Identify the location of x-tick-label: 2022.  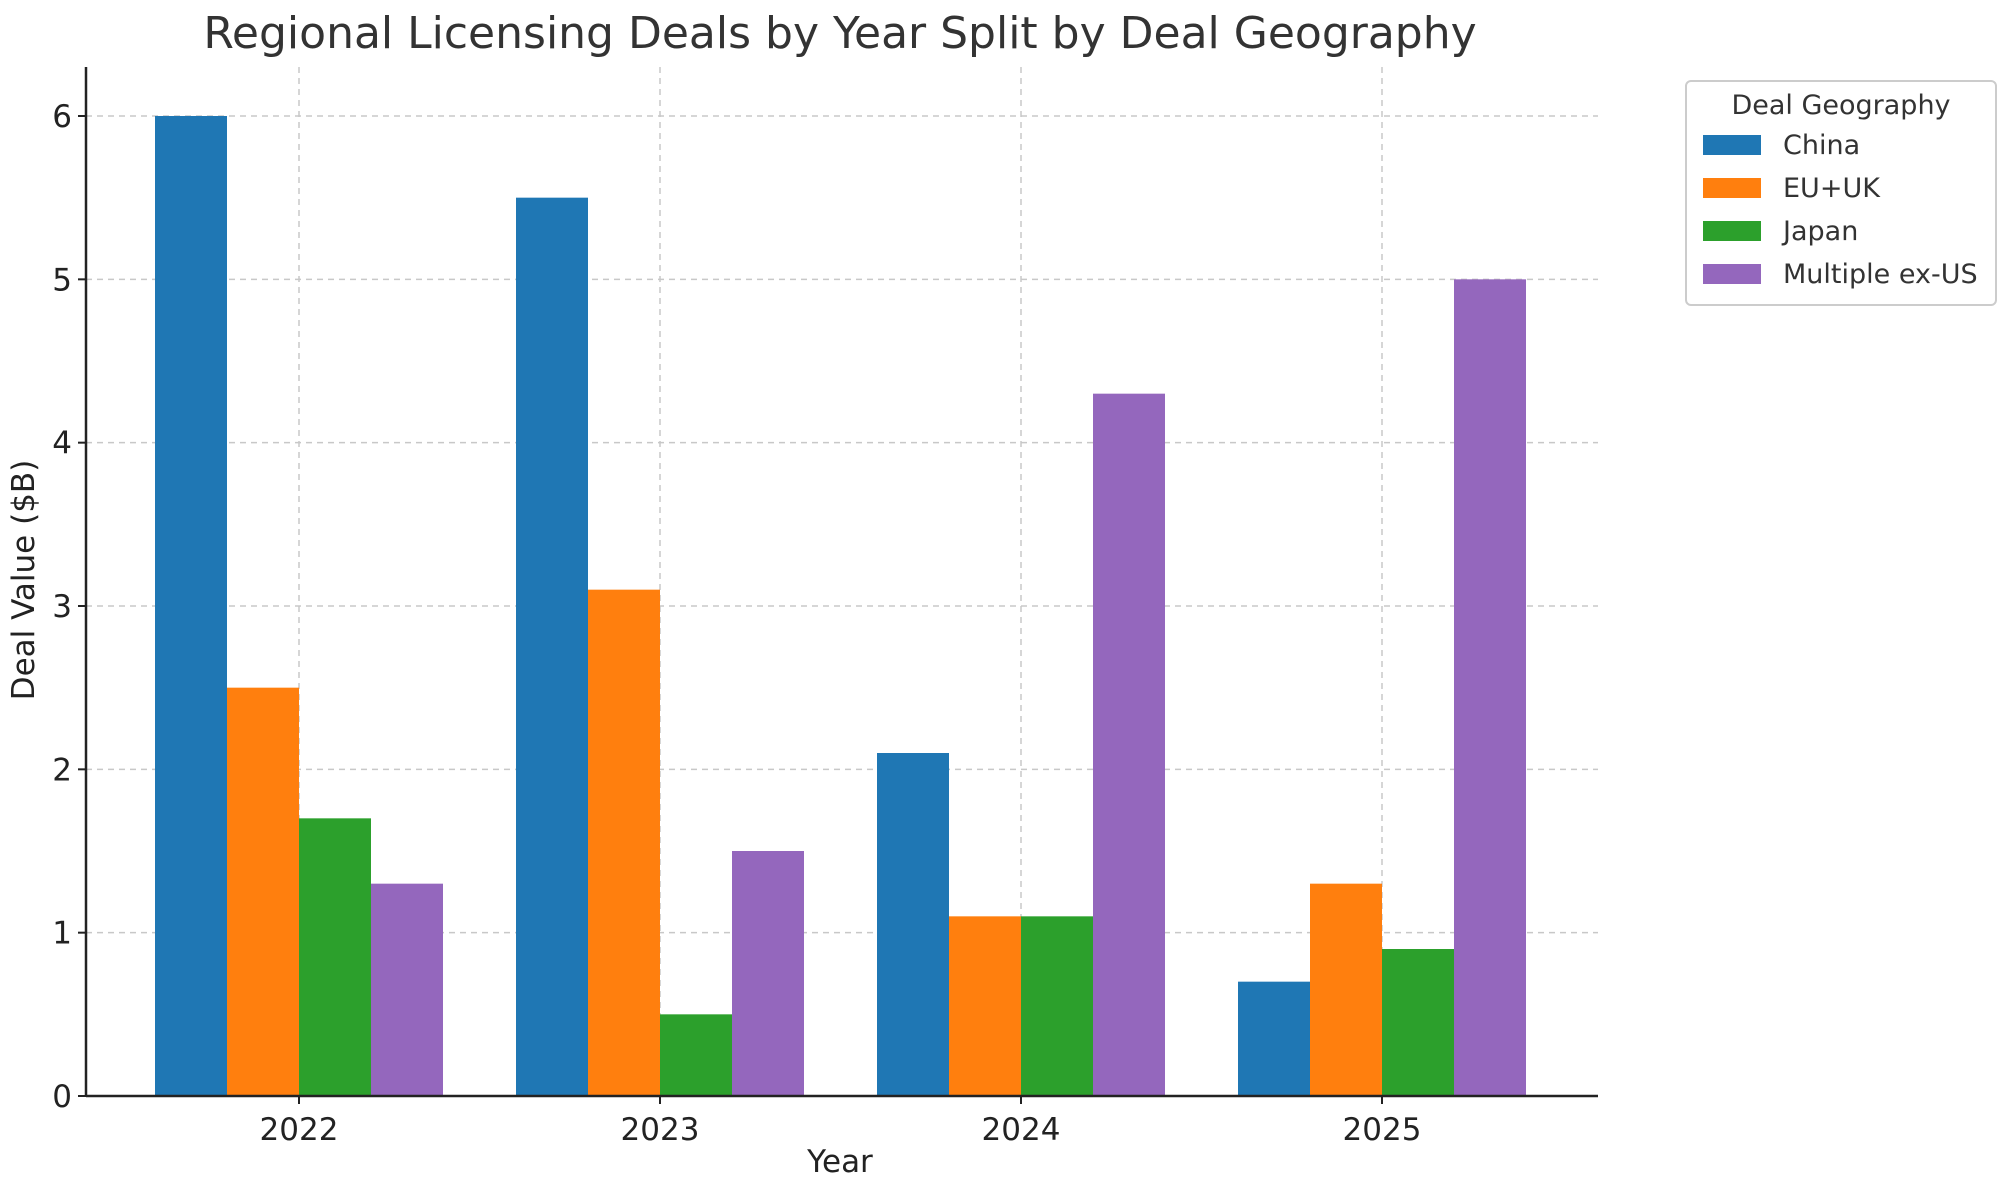
(299, 1130).